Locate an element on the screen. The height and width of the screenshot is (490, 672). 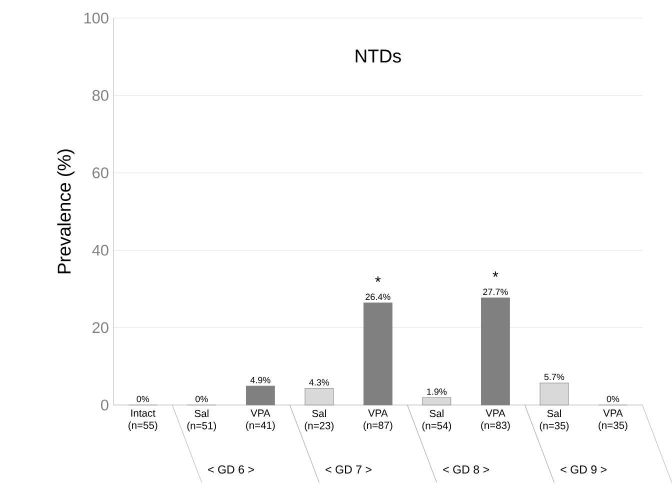
x-tick-label: Sal (n=51) is located at coordinates (201, 420).